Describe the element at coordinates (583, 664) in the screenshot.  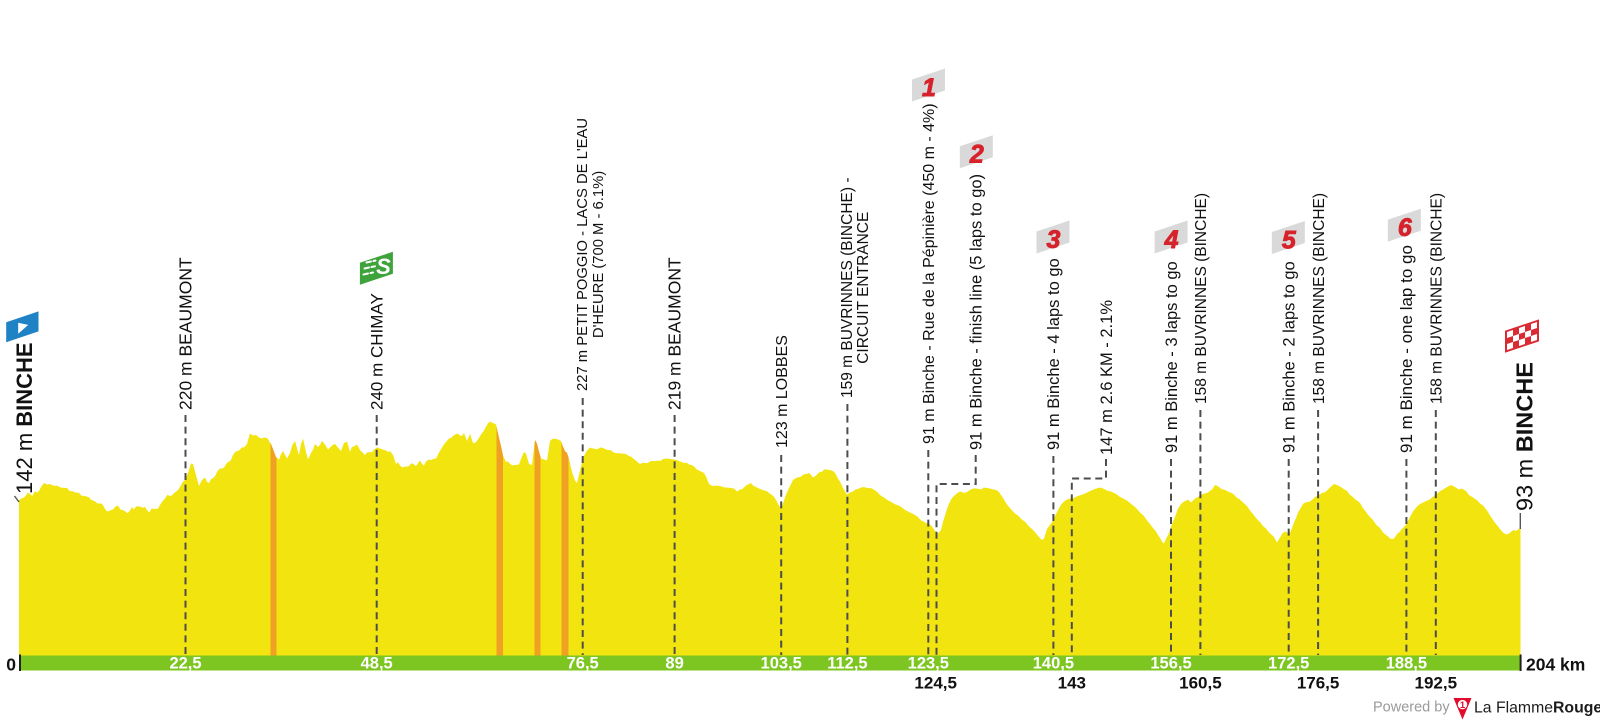
I see `svg-text: 76,5` at that location.